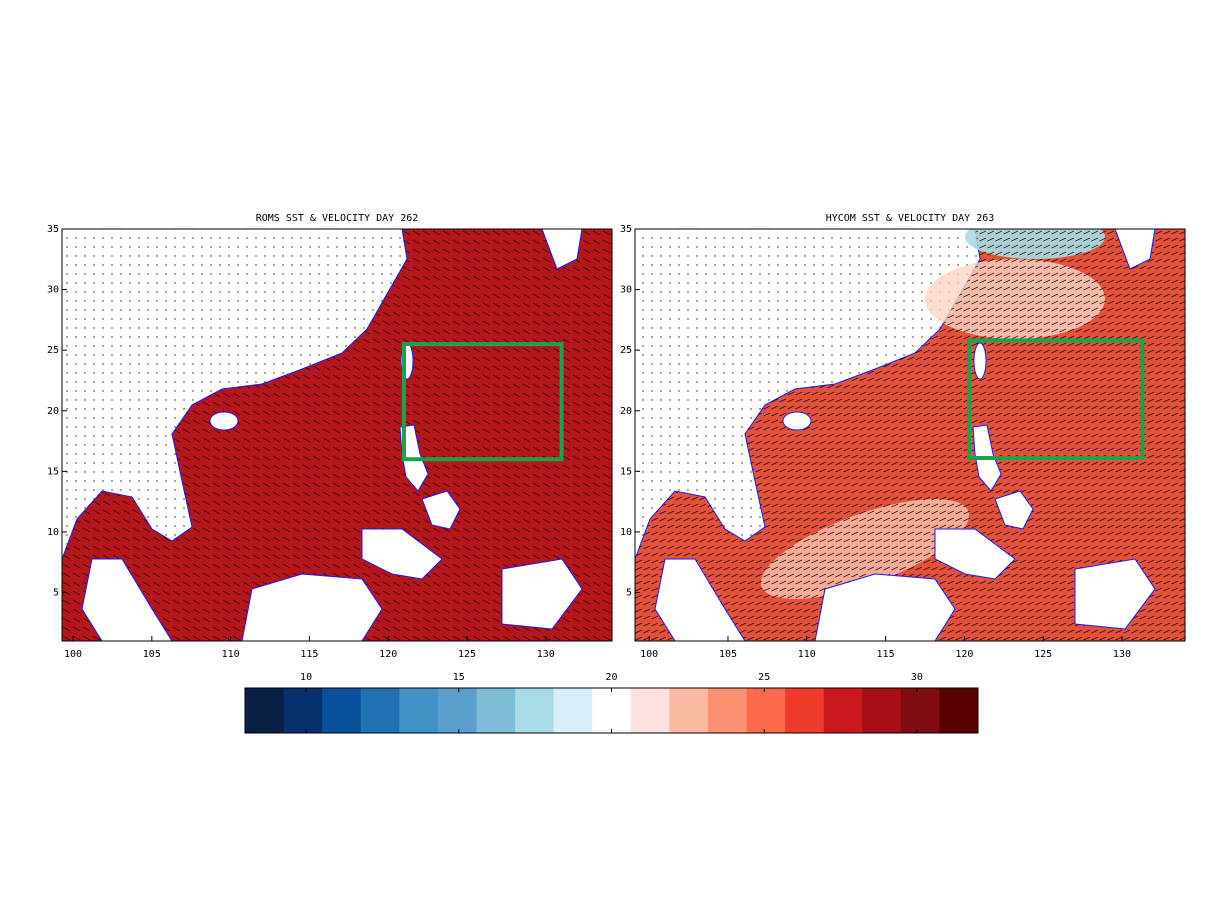 The width and height of the screenshot is (1222, 920). What do you see at coordinates (459, 677) in the screenshot?
I see `colorbar-tick-label: 15` at bounding box center [459, 677].